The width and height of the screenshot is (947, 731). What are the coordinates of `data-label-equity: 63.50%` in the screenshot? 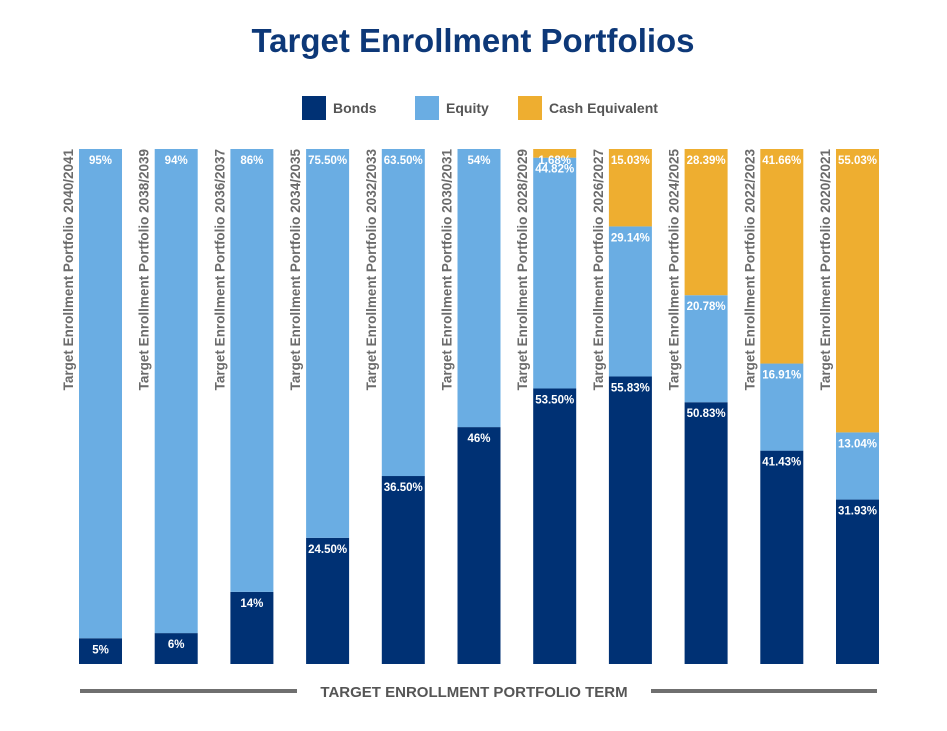 It's located at (403, 161).